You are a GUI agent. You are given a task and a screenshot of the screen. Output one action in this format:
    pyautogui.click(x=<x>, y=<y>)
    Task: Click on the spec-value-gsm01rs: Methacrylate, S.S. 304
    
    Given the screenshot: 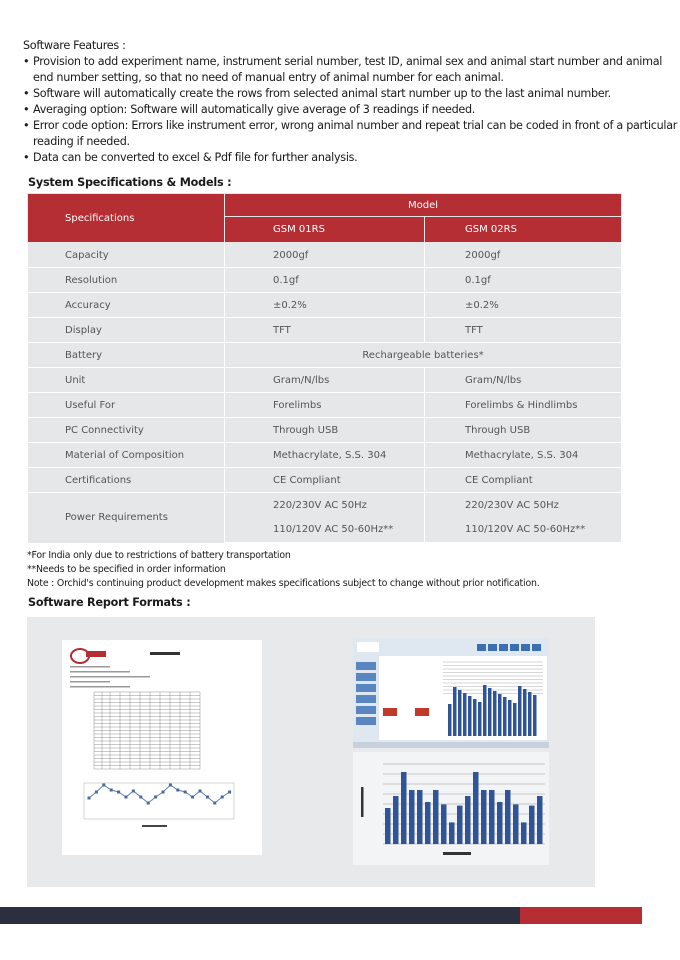 What is the action you would take?
    pyautogui.click(x=324, y=455)
    